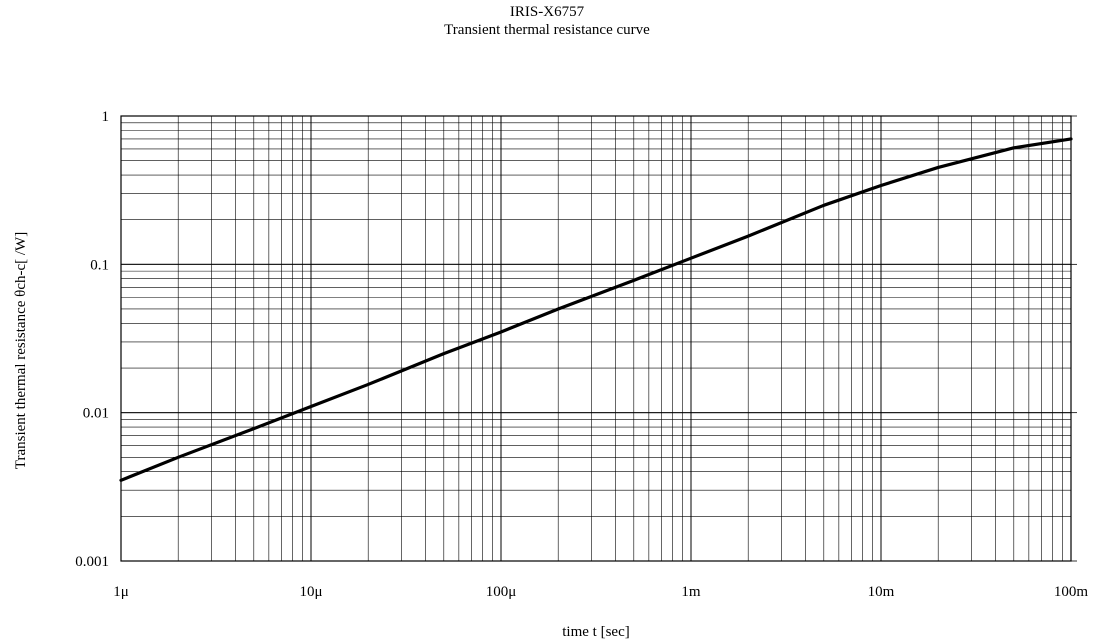  I want to click on x-tick-label: 1m, so click(691, 592).